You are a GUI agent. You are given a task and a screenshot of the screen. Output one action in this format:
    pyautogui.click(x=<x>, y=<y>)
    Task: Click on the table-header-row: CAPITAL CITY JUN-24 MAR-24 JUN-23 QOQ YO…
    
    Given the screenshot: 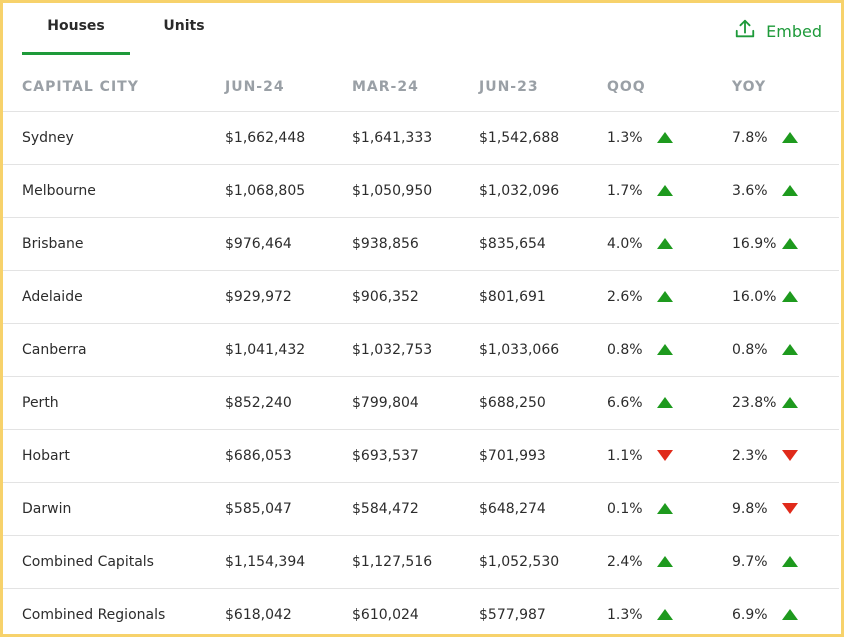 What is the action you would take?
    pyautogui.click(x=421, y=87)
    